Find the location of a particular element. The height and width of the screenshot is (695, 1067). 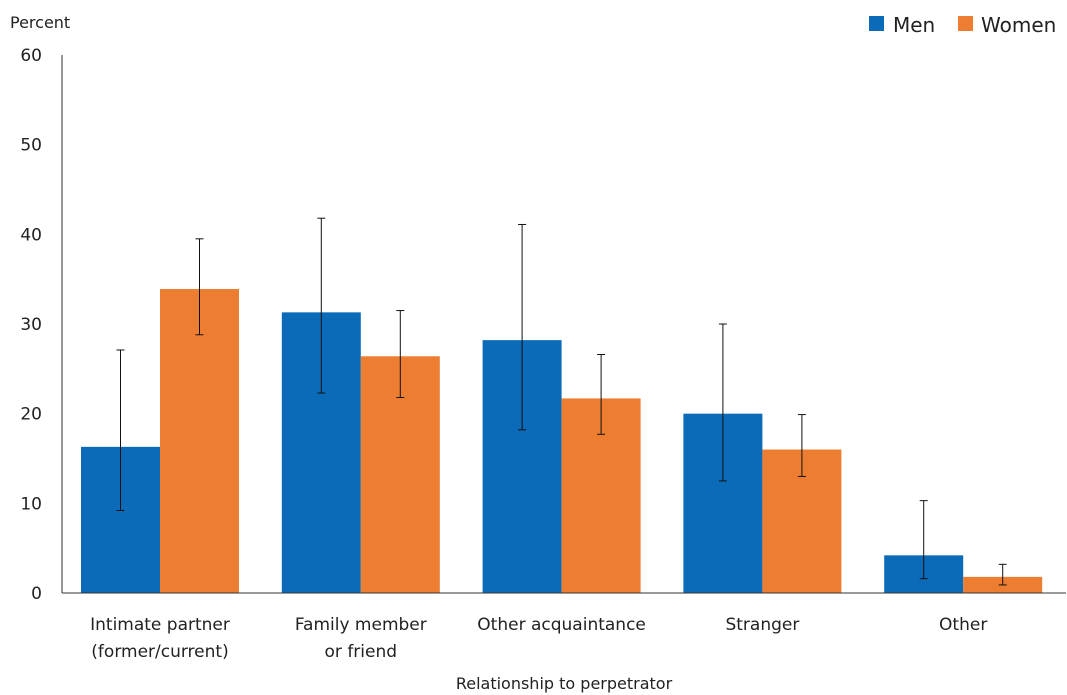

legend: Men Women is located at coordinates (962, 25).